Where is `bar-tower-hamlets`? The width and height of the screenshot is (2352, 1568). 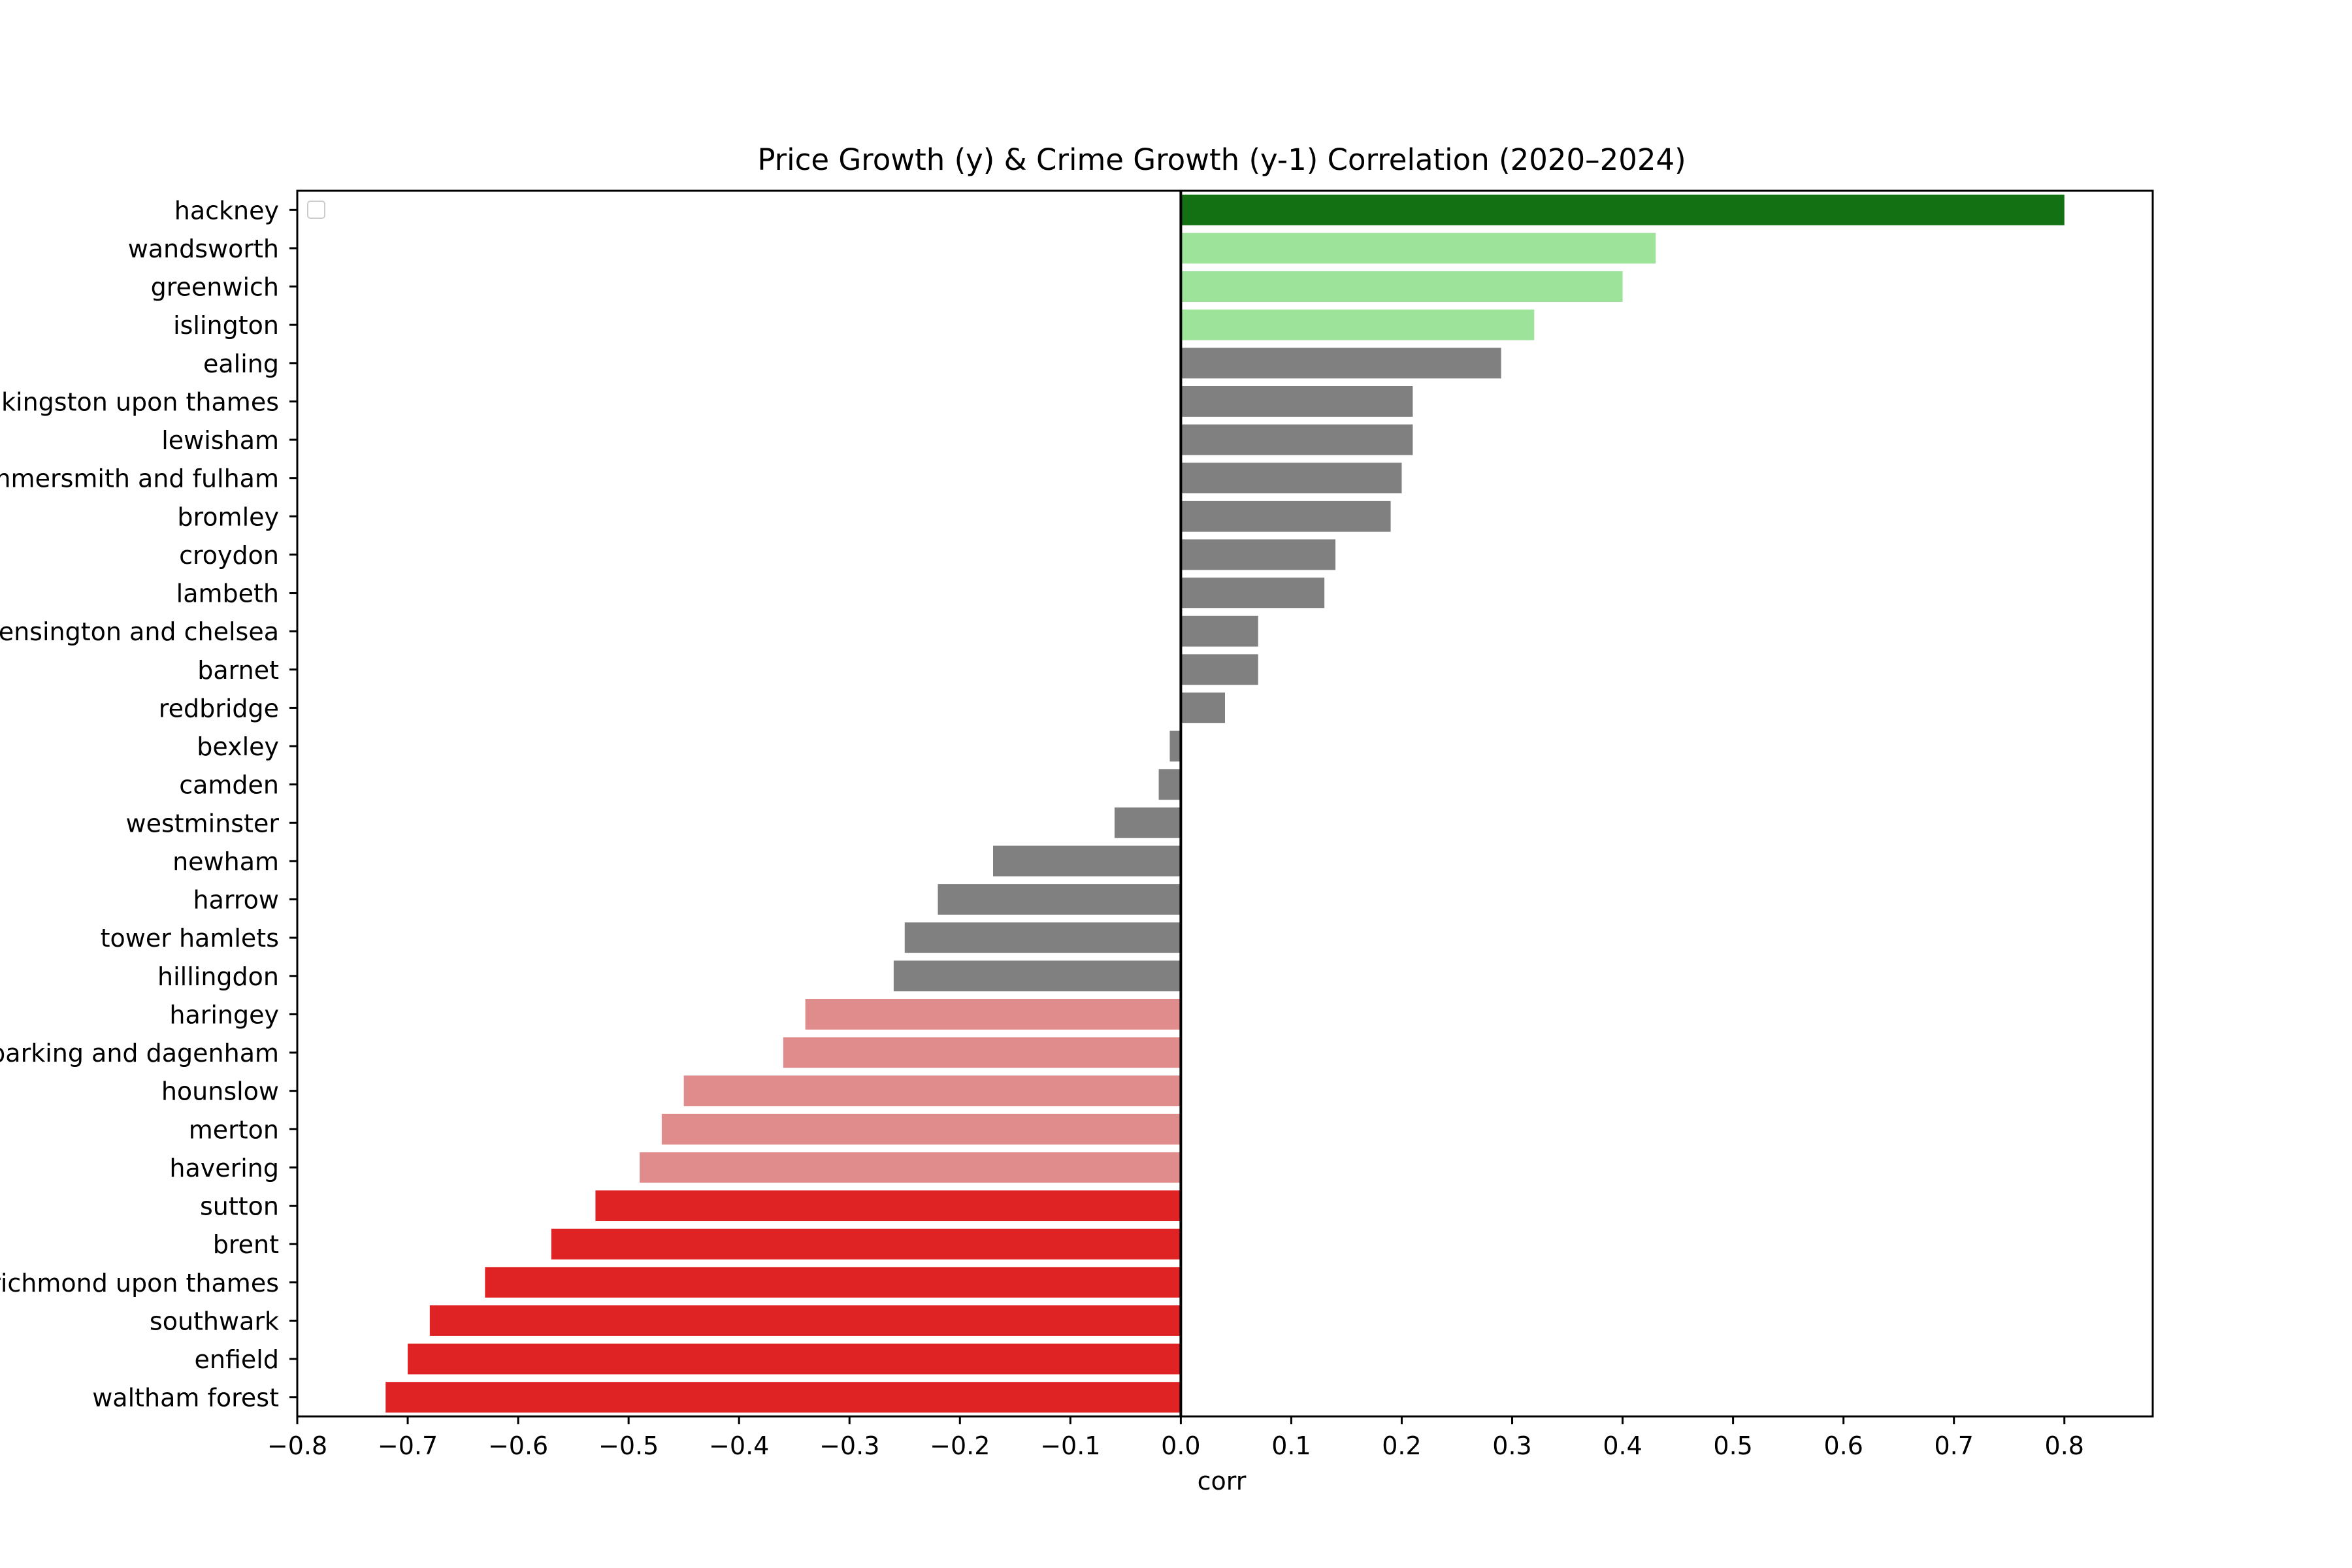
bar-tower-hamlets is located at coordinates (1042, 937).